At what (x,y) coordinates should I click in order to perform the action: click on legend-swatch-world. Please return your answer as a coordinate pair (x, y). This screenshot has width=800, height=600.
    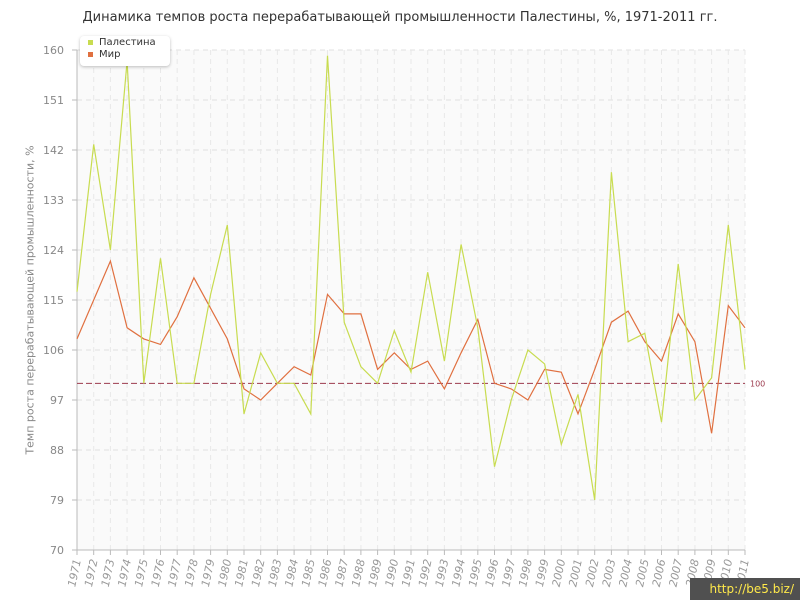
    Looking at the image, I should click on (90, 54).